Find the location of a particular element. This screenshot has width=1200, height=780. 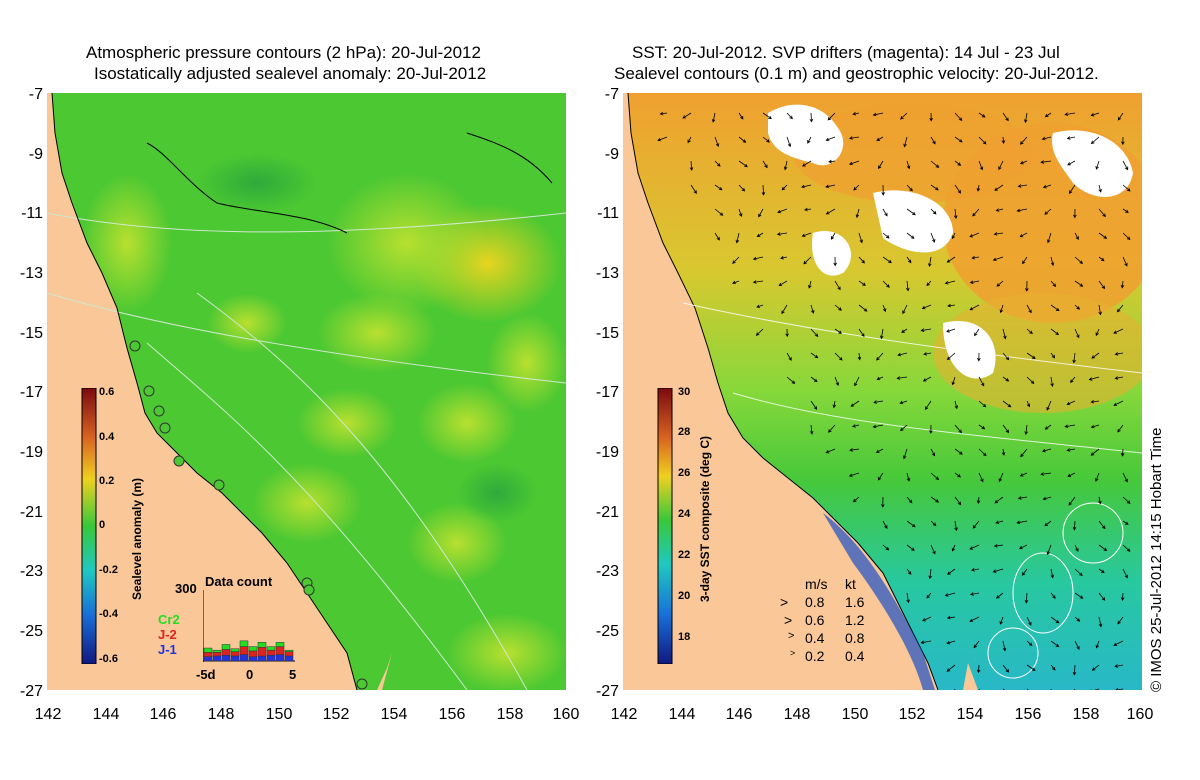

left-y-tick: -15 is located at coordinates (31, 333).